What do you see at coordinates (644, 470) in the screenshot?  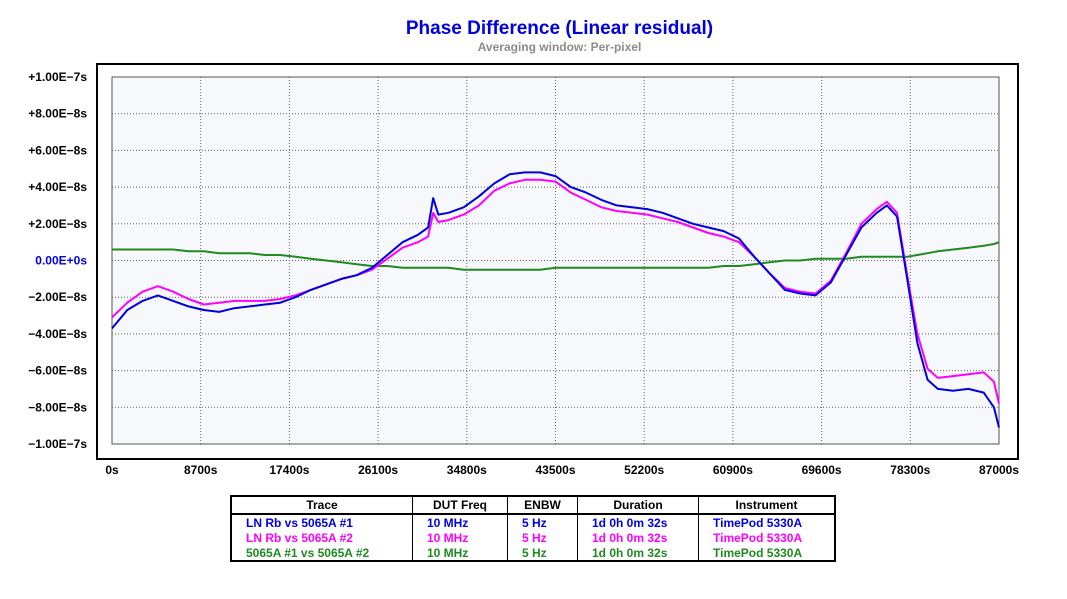 I see `x-tick-label: 52200s` at bounding box center [644, 470].